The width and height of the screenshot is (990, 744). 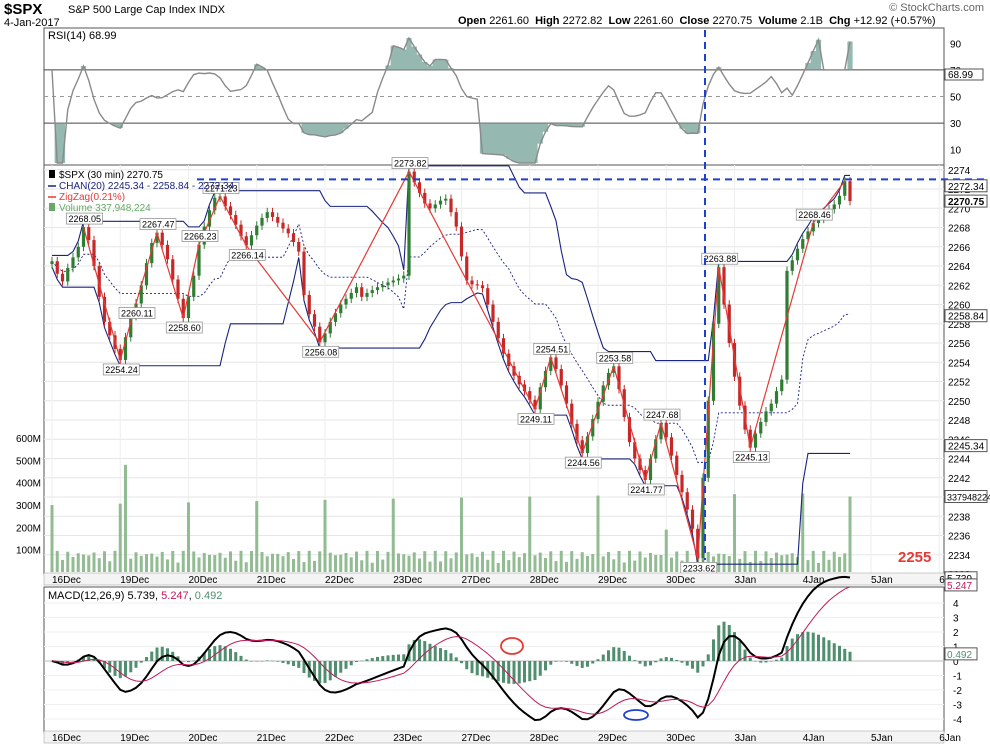 I want to click on price-tag-text: 2258.84, so click(x=966, y=317).